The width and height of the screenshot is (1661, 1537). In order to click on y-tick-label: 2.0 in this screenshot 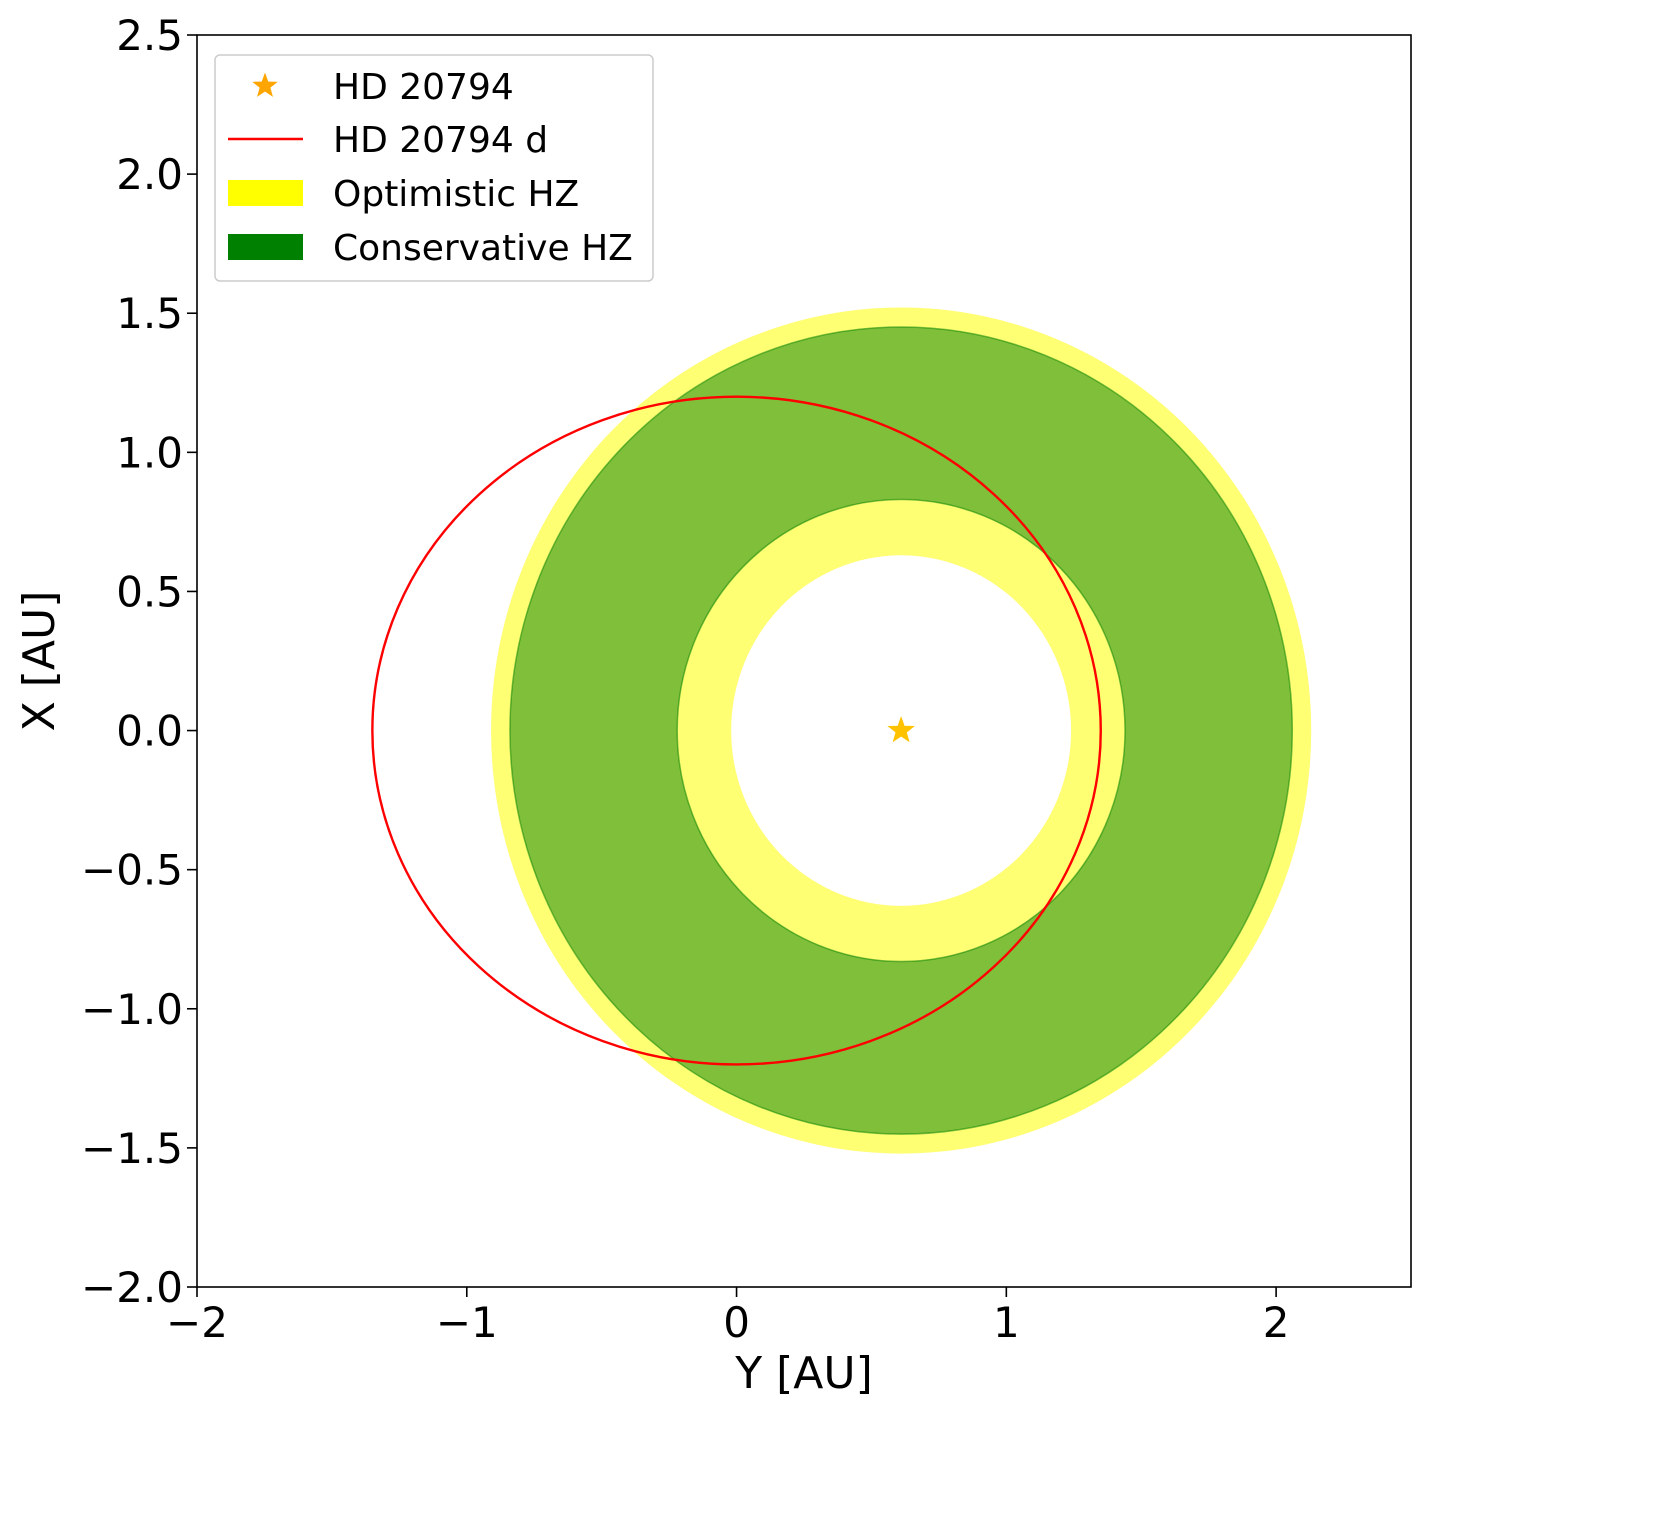, I will do `click(149, 174)`.